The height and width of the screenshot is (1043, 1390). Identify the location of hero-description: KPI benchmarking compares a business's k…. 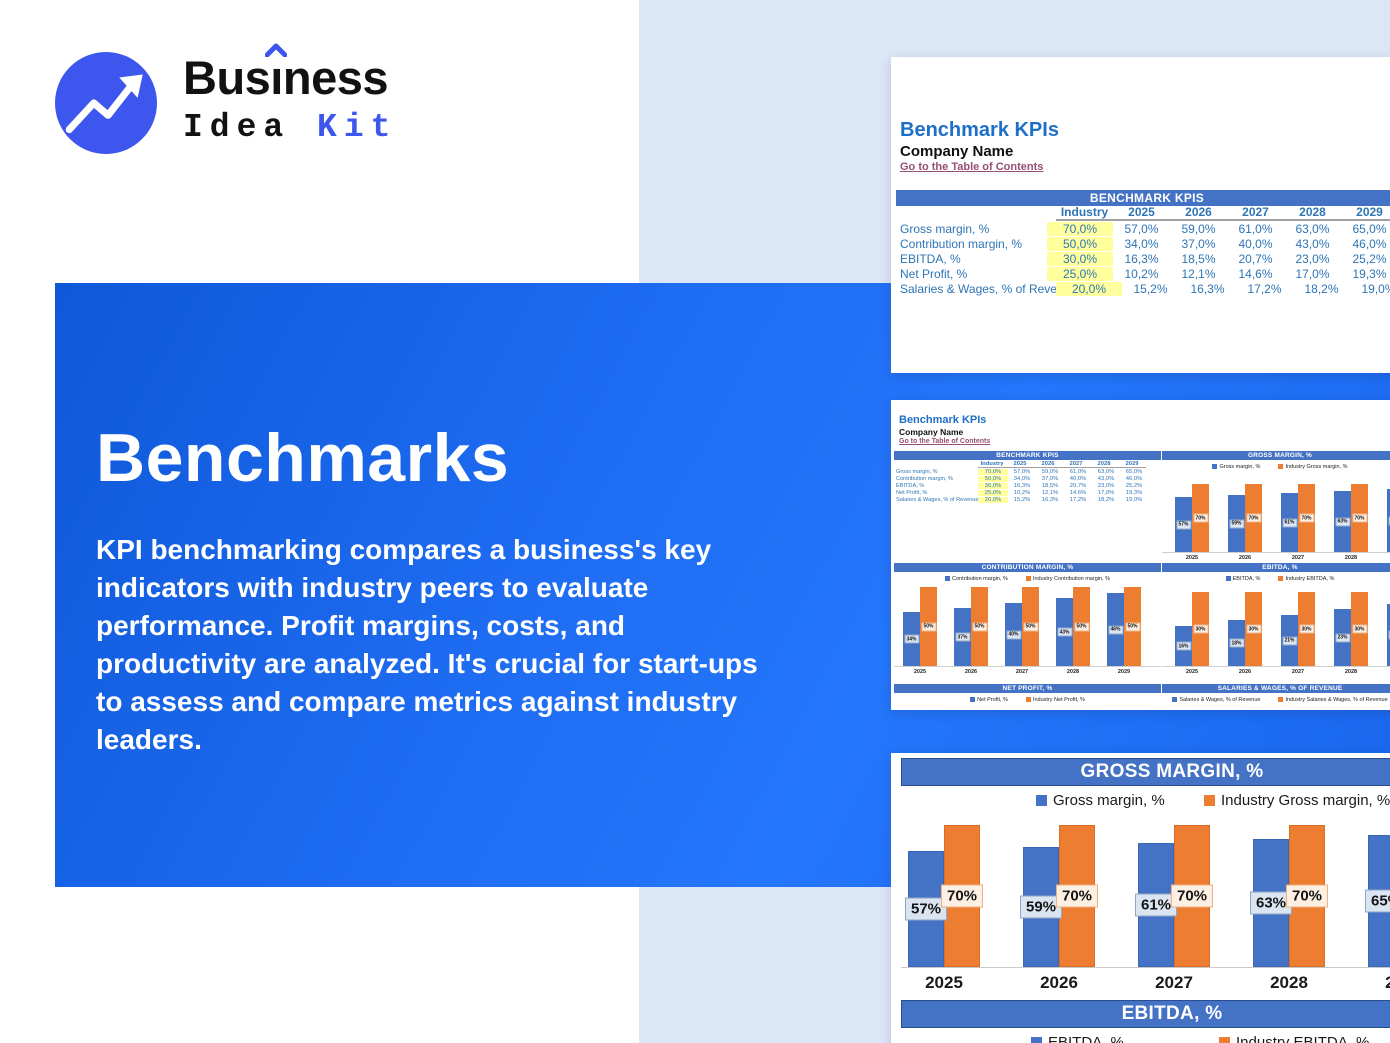
(427, 644).